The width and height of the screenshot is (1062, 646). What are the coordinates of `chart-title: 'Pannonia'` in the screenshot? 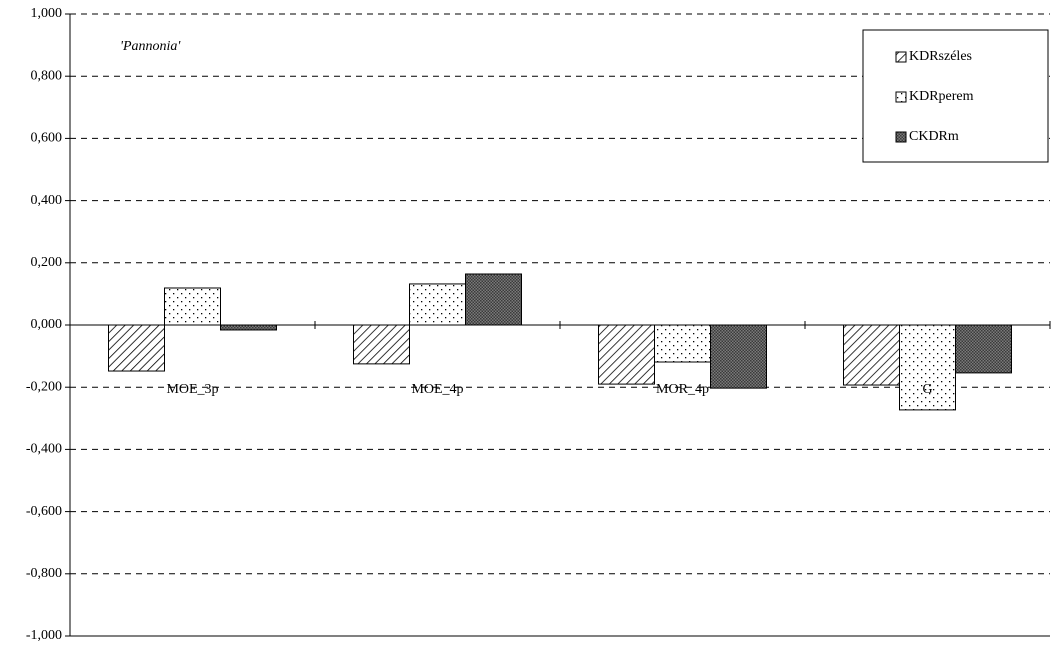 It's located at (150, 46).